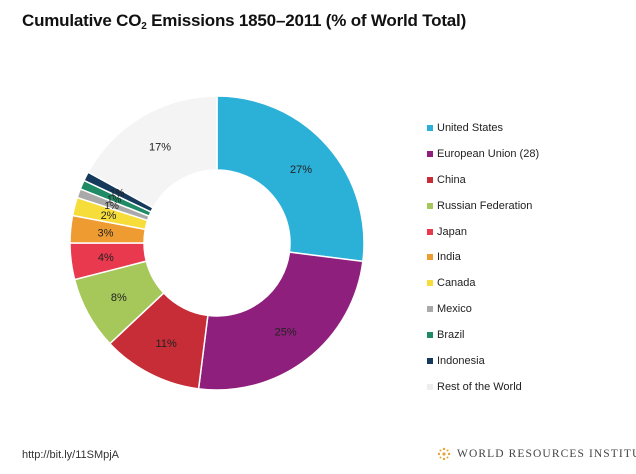  What do you see at coordinates (106, 258) in the screenshot?
I see `label-japan: 4%` at bounding box center [106, 258].